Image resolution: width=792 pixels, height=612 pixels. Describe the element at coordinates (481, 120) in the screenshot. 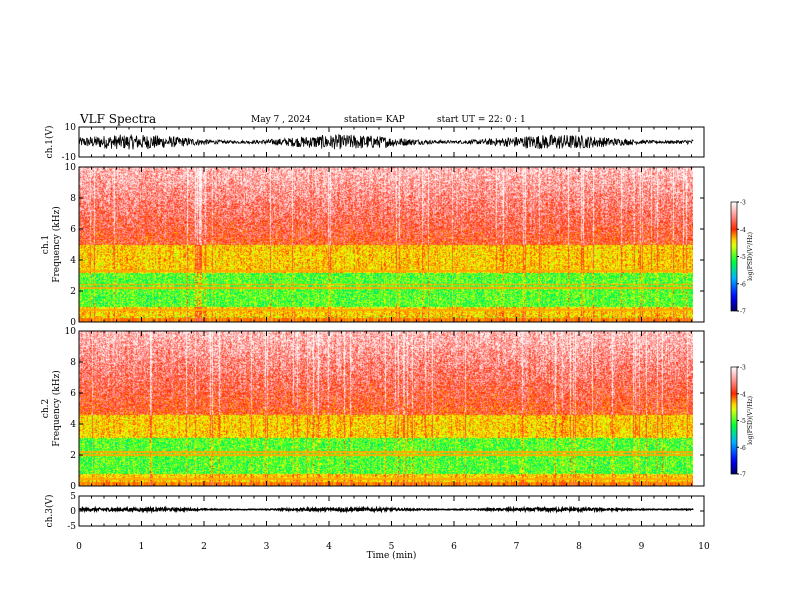

I see `start-time-label: start UT = 22: 0 : 1` at that location.